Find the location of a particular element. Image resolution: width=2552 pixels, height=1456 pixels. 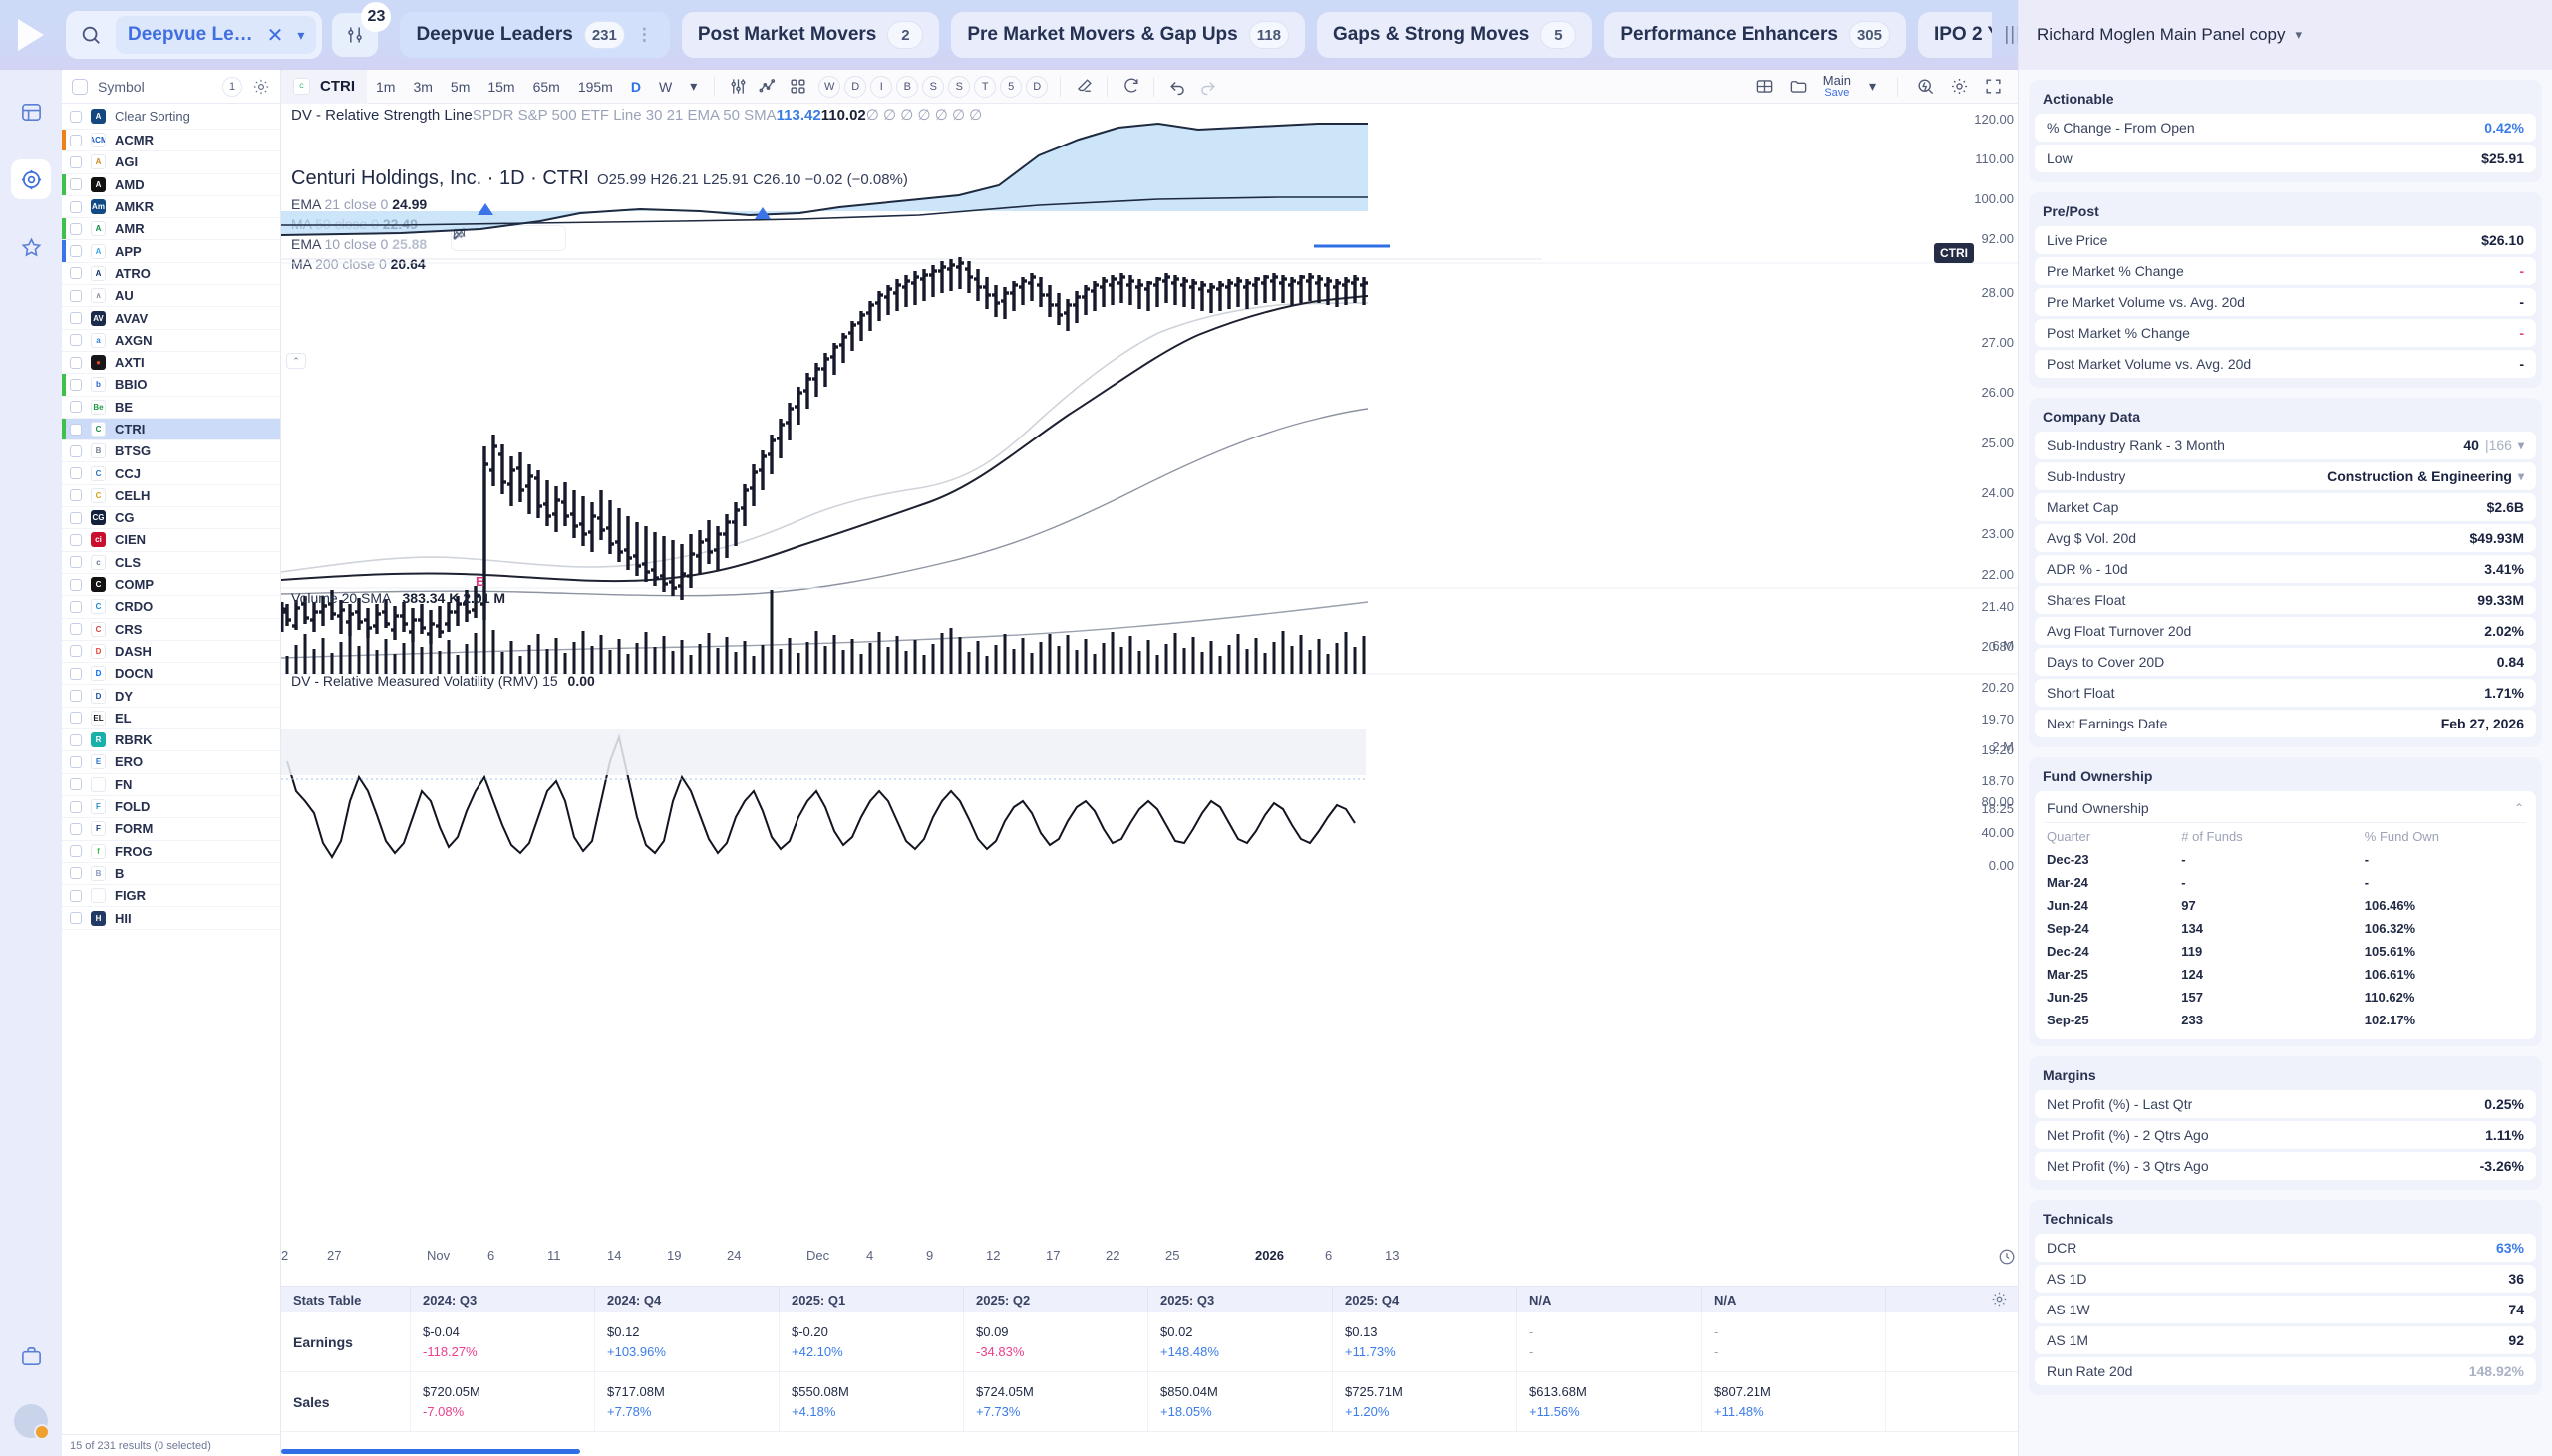

right-panel-header: Richard Moglen Main Panel copy ▾ is located at coordinates (2285, 35).